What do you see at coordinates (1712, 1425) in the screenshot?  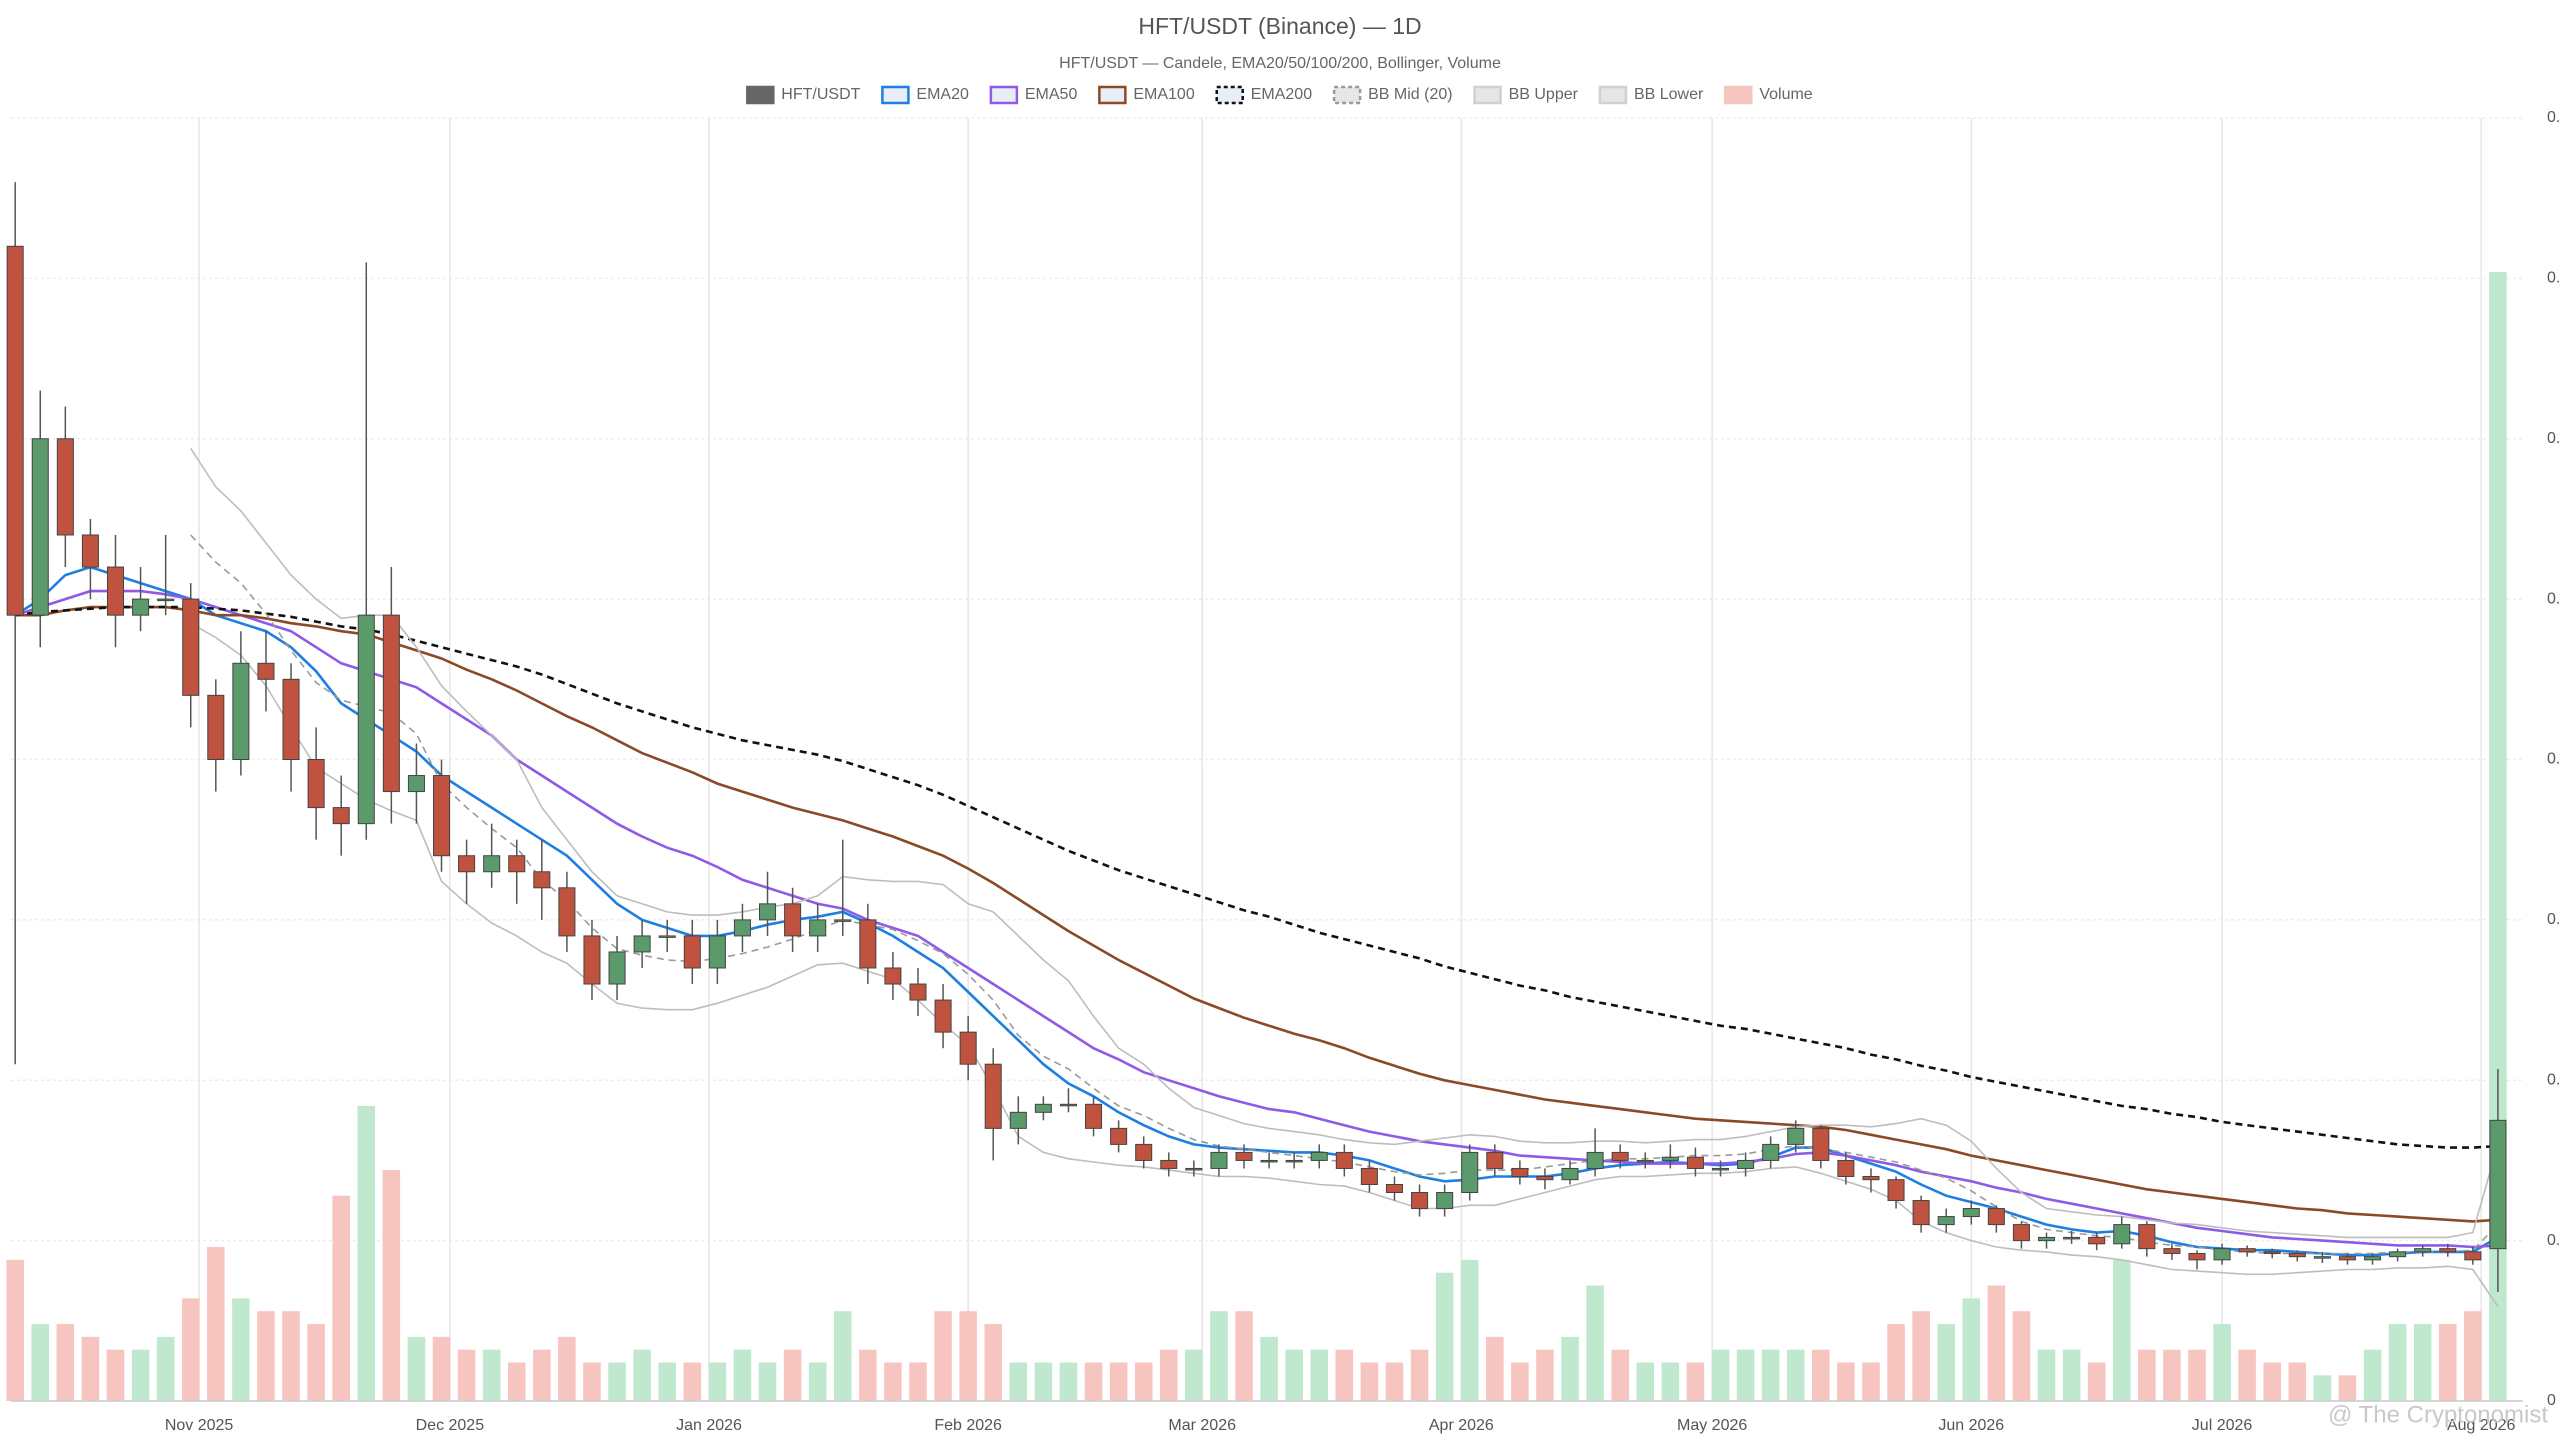 I see `x-tick-label: May 2026` at bounding box center [1712, 1425].